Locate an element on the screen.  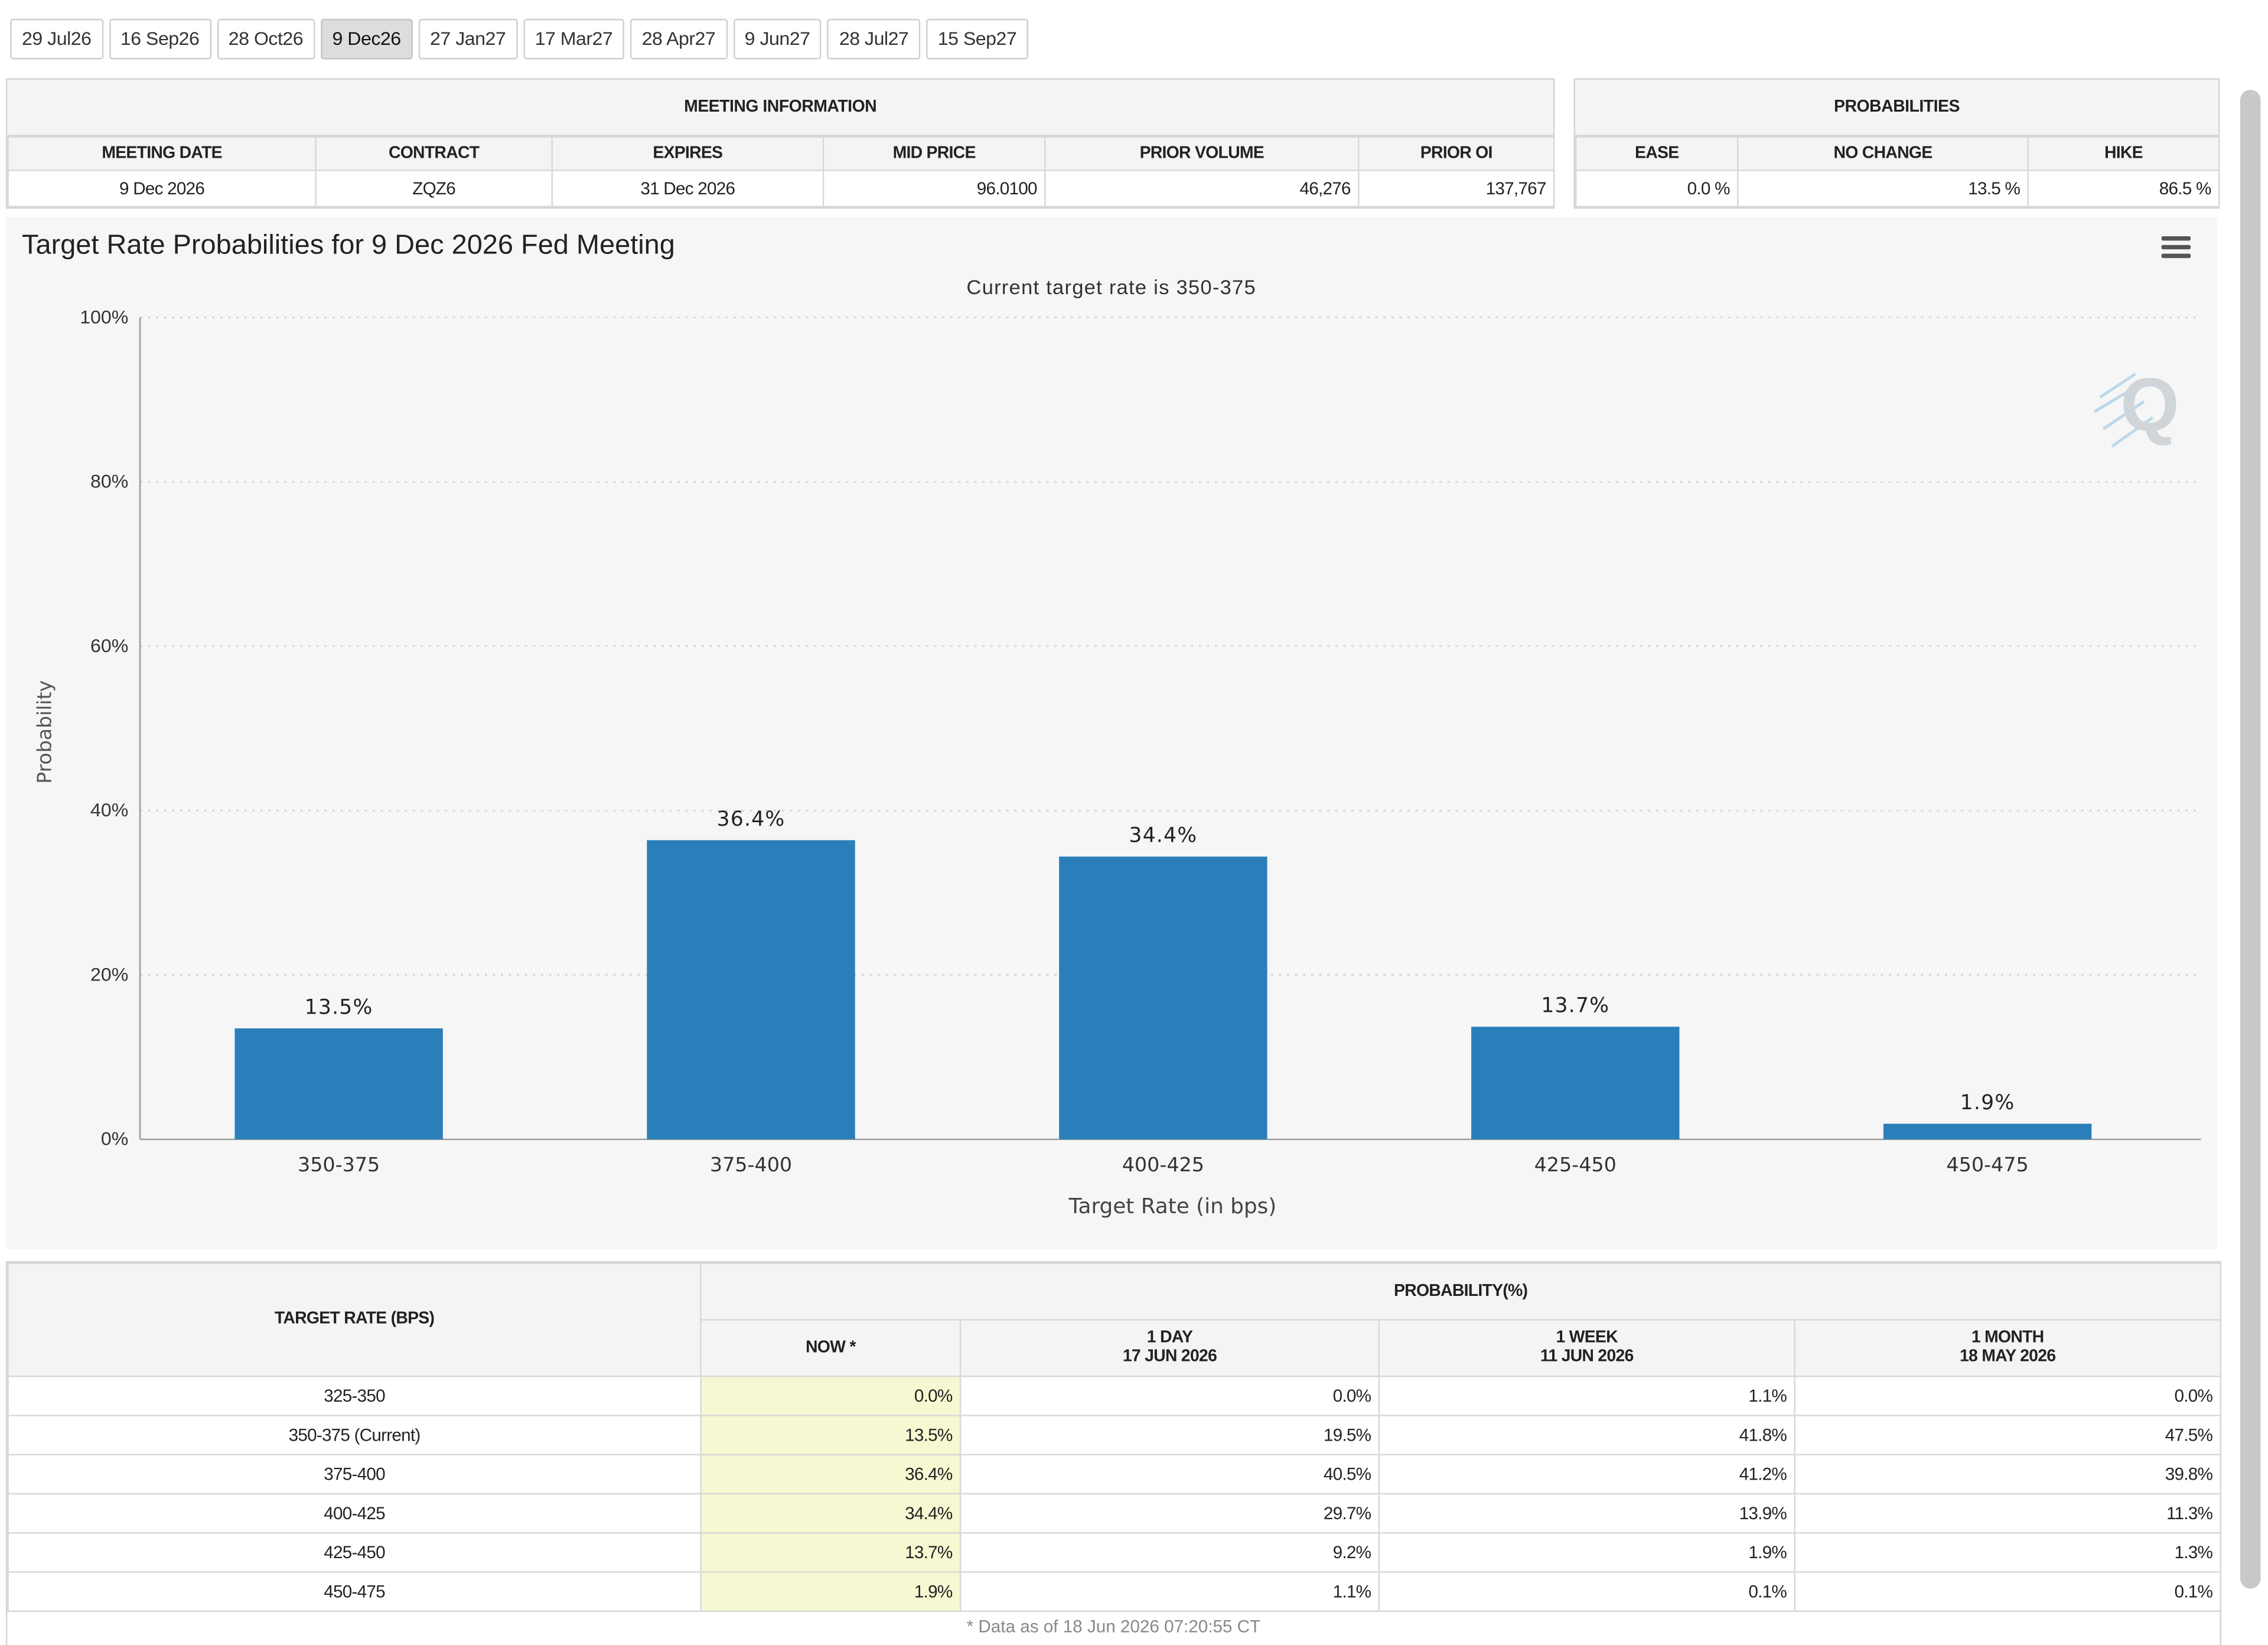
probability-cell: 1.3% is located at coordinates (2007, 1552).